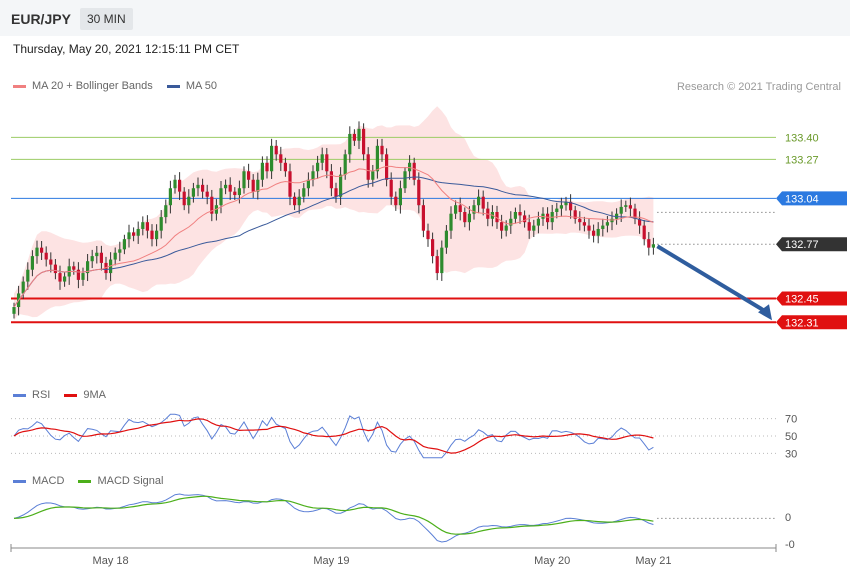 This screenshot has width=850, height=576. Describe the element at coordinates (802, 160) in the screenshot. I see `level-label-133.27: 133.27` at that location.